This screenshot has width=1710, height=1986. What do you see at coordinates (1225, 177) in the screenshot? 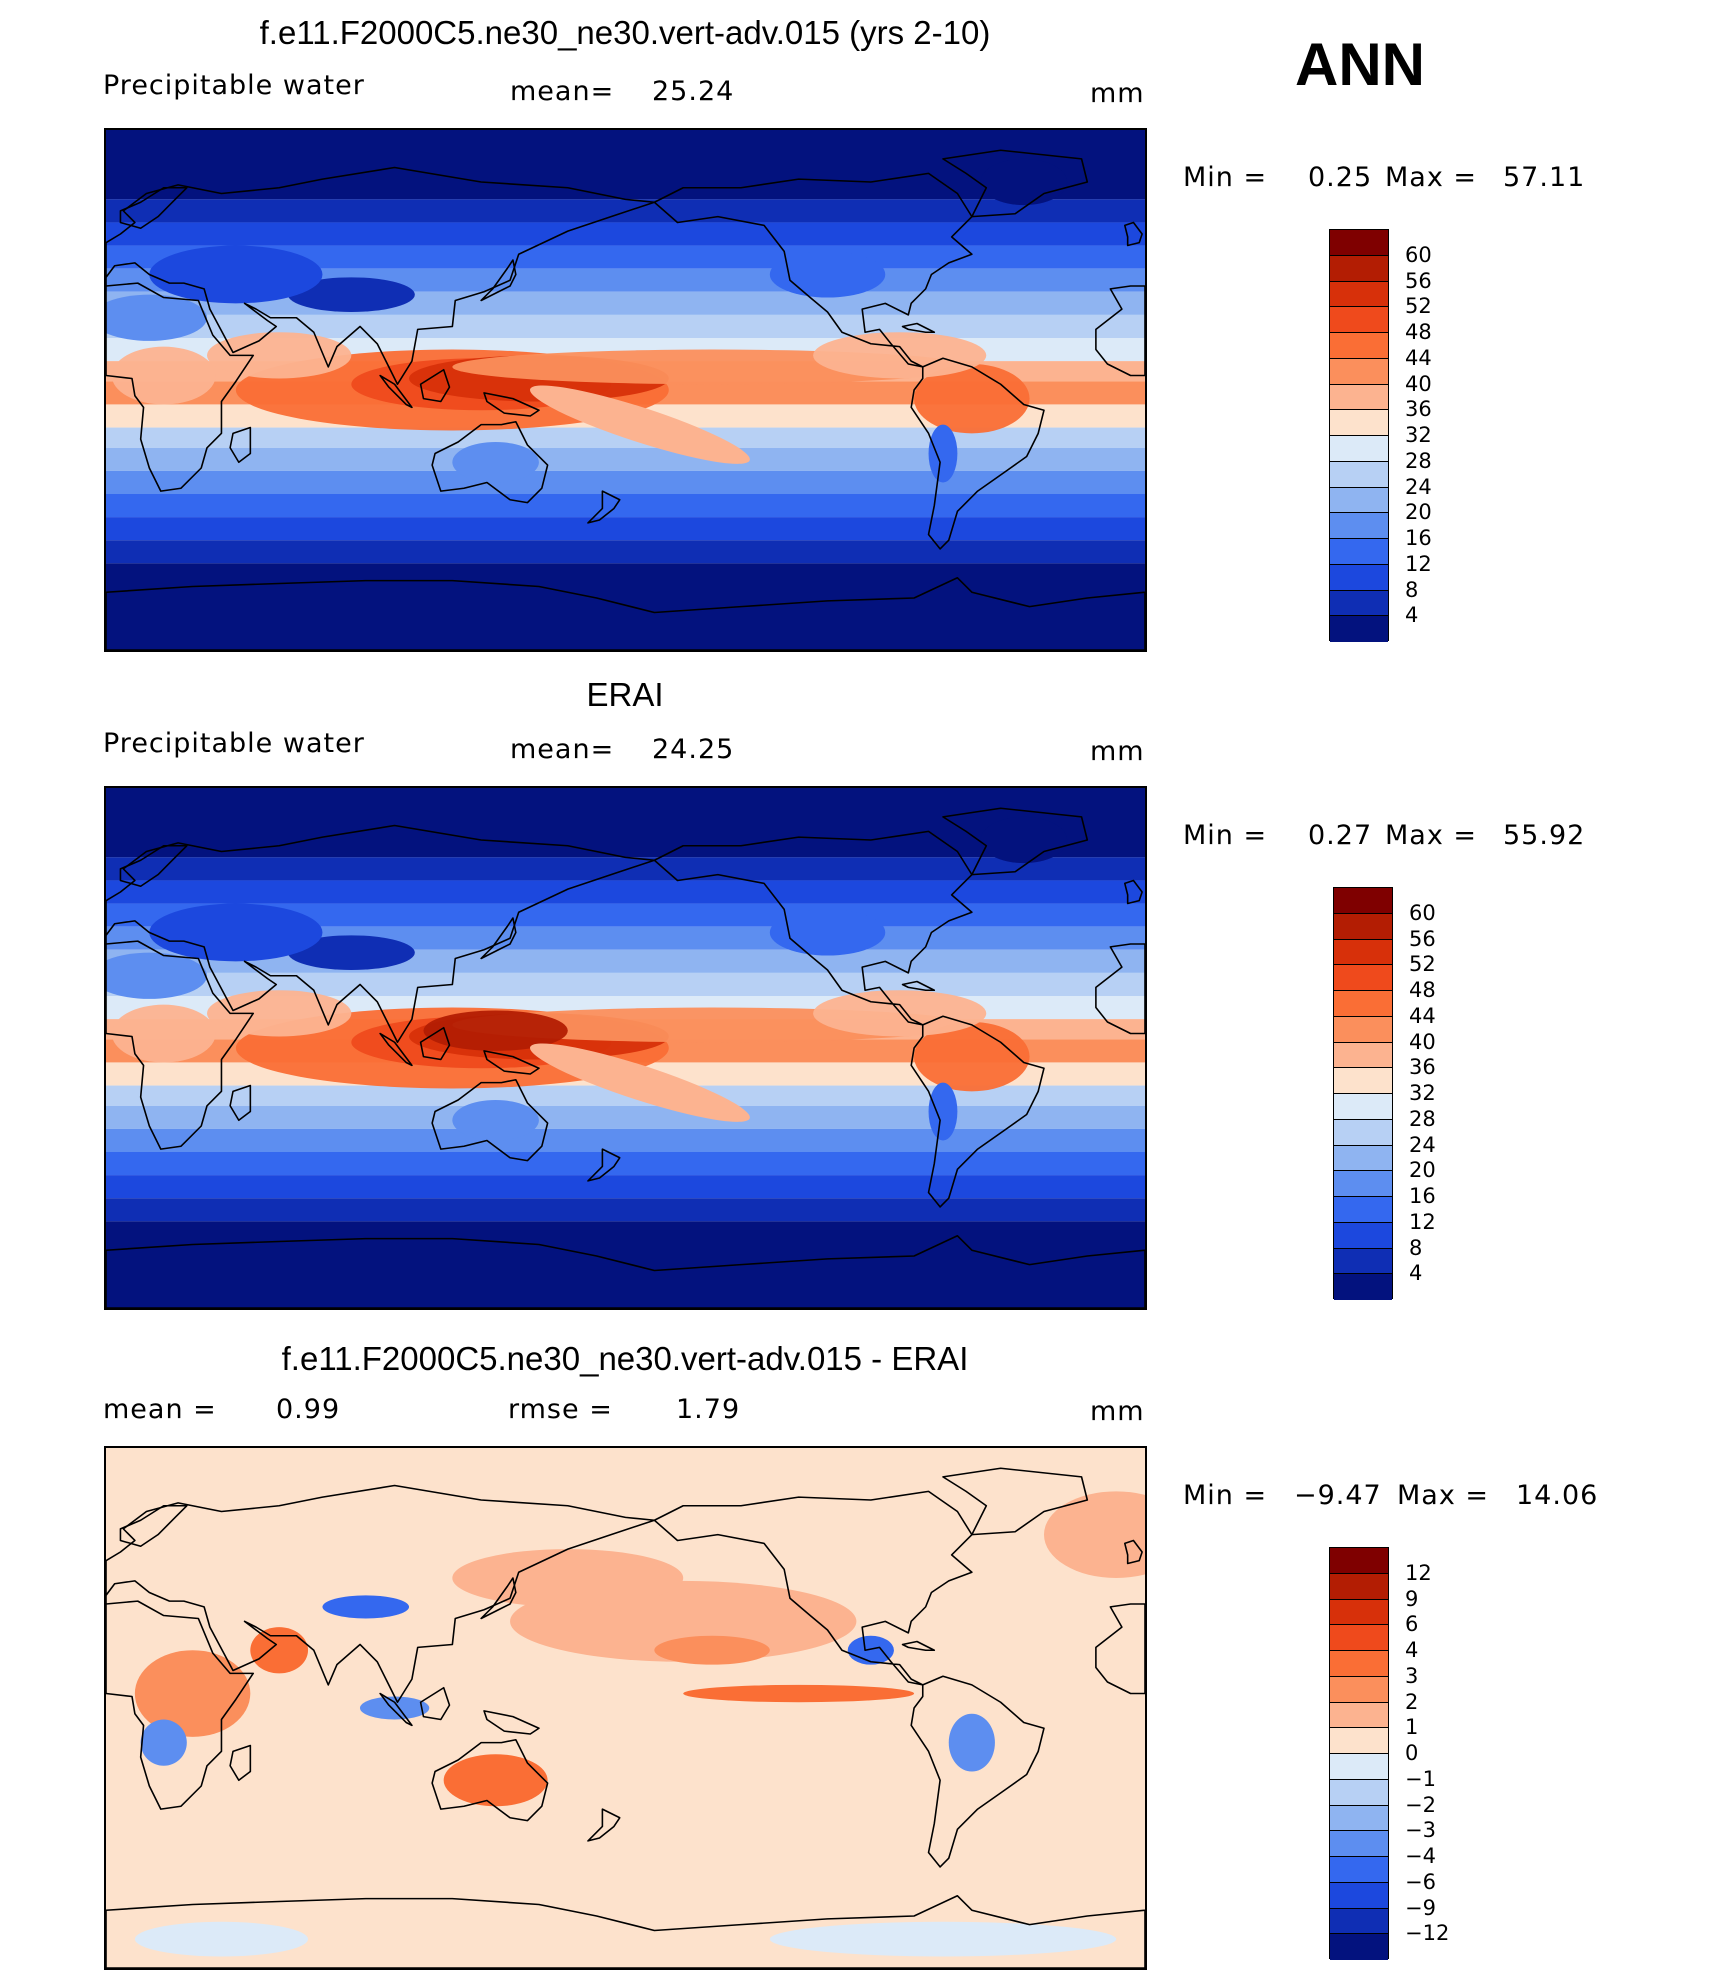
I see `panel-1-min-label: Min =` at bounding box center [1225, 177].